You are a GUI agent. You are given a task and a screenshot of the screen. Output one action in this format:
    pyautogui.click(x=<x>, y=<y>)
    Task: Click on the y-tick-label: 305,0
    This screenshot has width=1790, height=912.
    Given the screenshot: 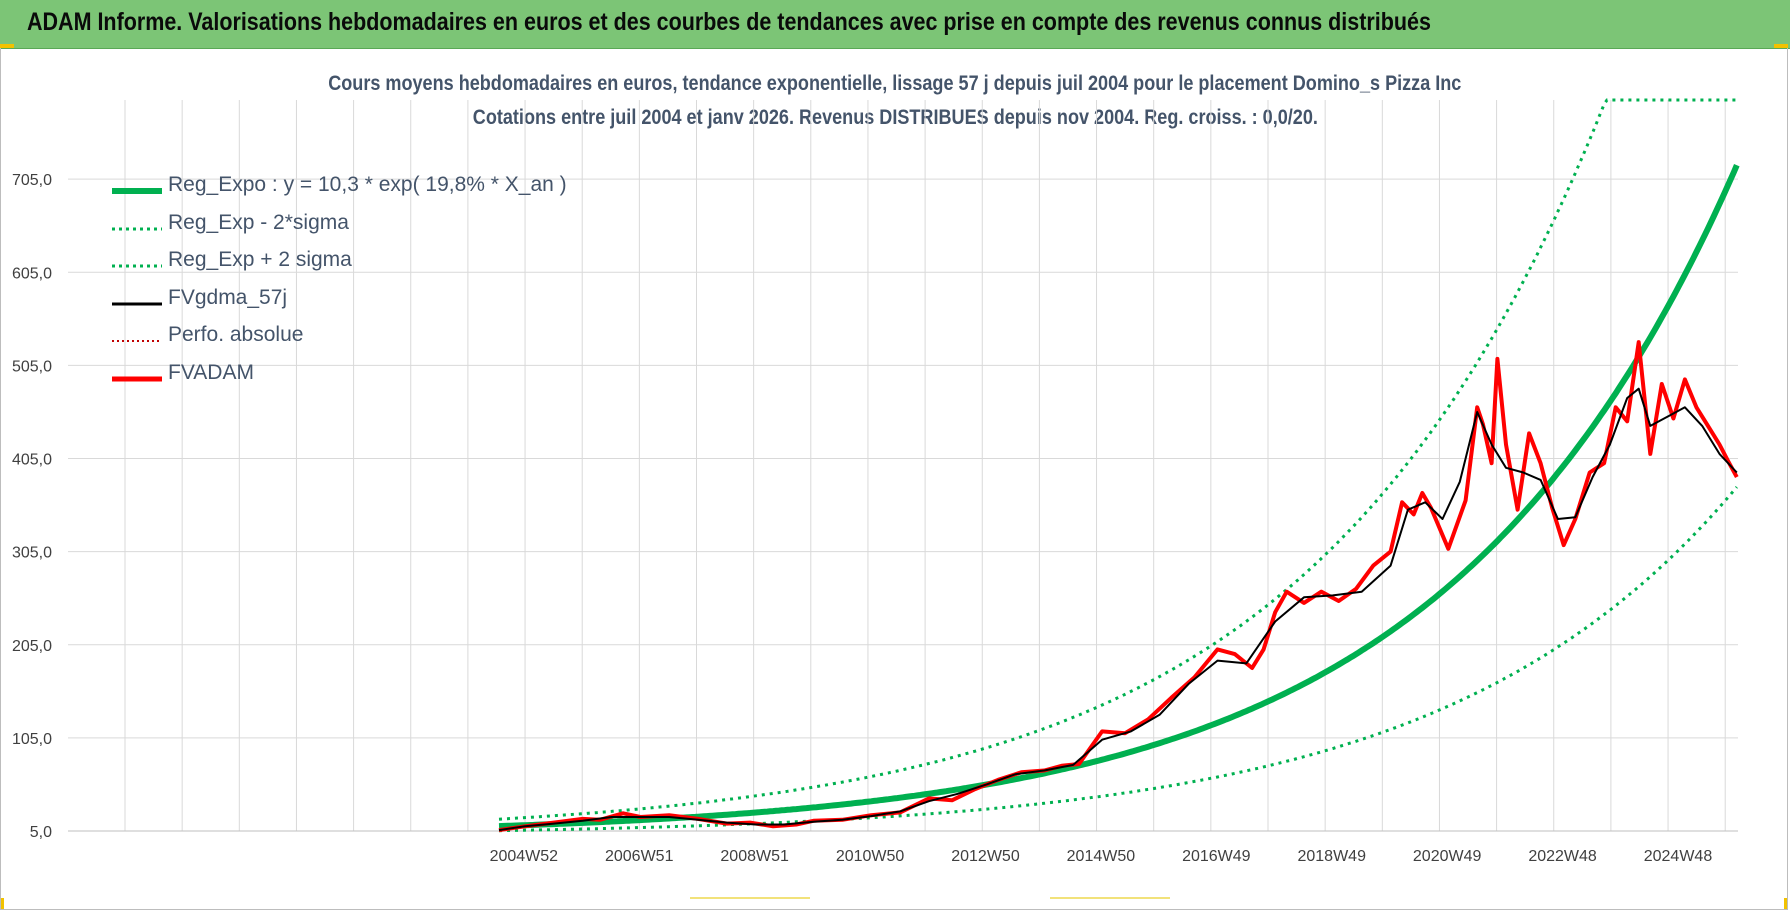 What is the action you would take?
    pyautogui.click(x=32, y=553)
    